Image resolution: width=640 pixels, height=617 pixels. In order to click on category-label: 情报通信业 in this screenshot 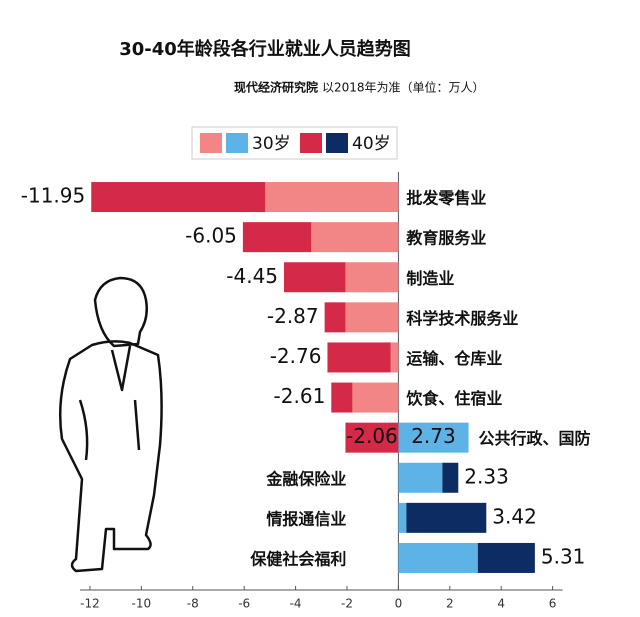, I will do `click(306, 518)`.